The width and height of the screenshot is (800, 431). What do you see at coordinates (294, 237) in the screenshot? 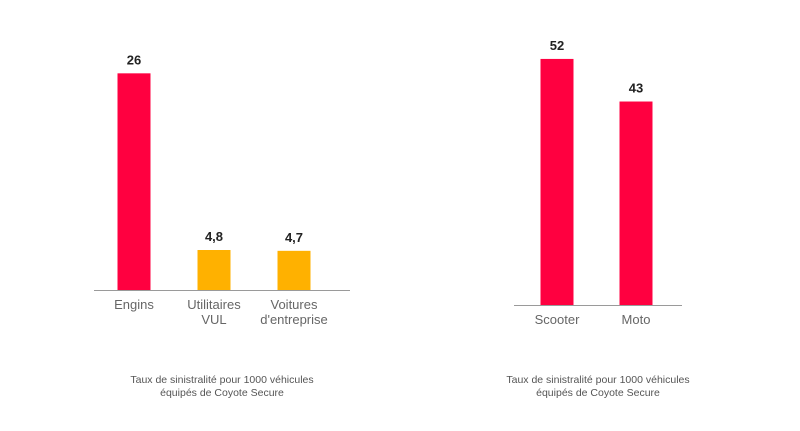
I see `left-value-label-2: 4,7` at bounding box center [294, 237].